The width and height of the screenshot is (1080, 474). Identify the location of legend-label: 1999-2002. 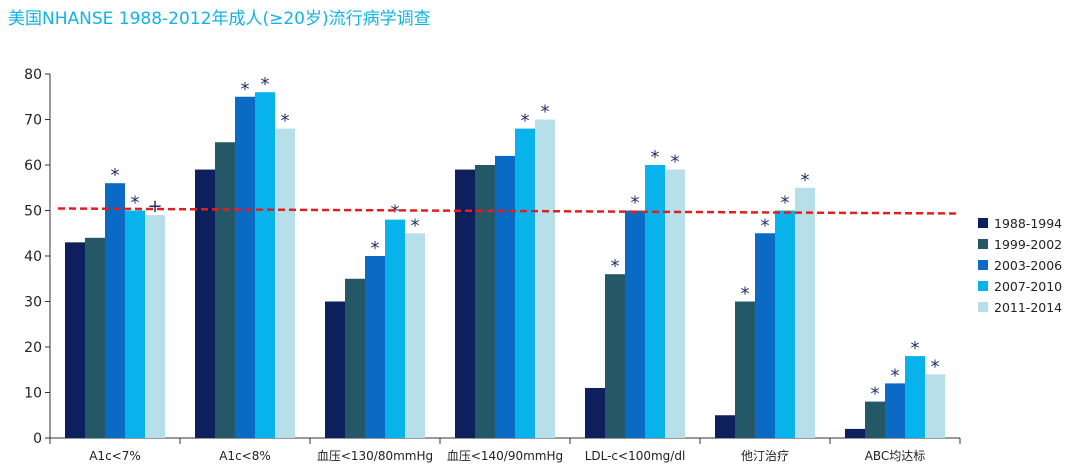
(1028, 244).